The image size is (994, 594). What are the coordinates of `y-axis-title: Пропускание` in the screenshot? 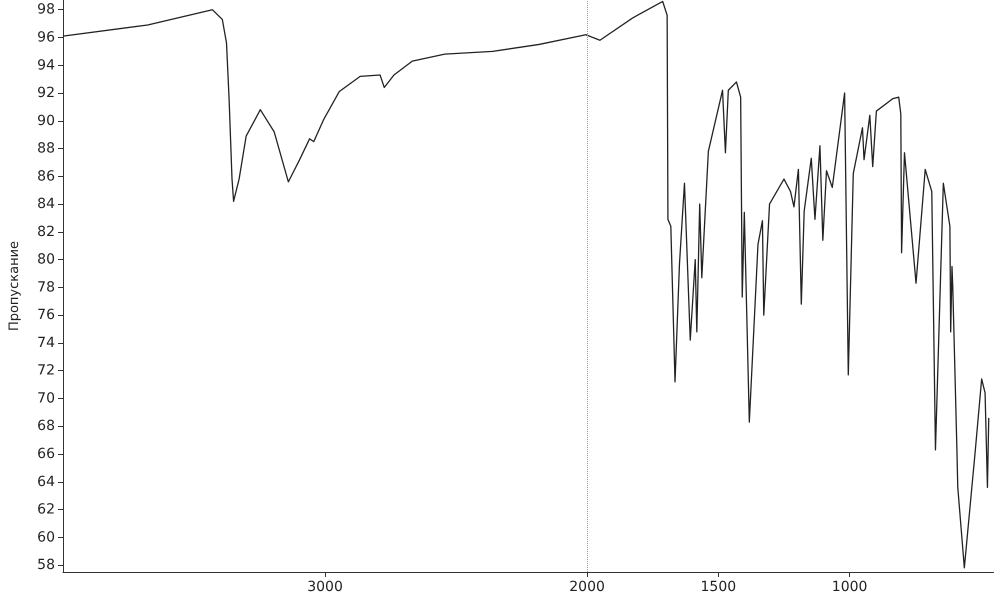 It's located at (14, 286).